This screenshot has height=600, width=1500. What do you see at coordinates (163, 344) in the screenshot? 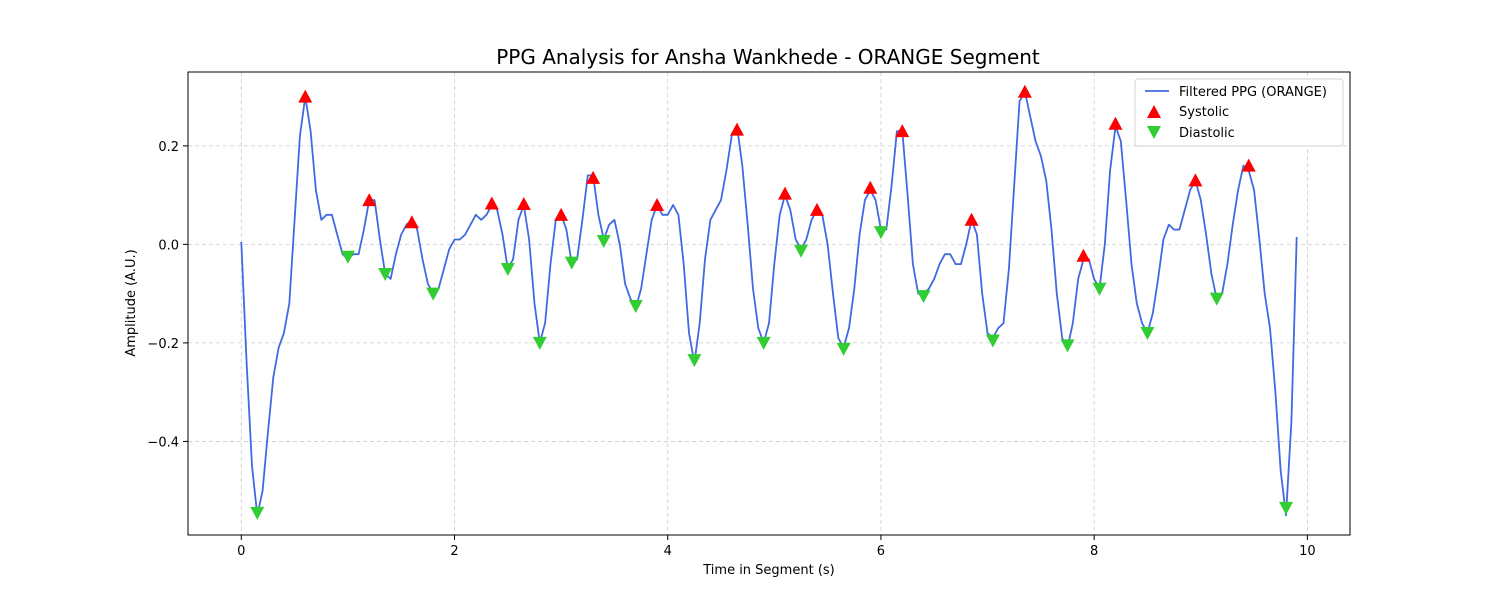
I see `y-tick-label: −0.2` at bounding box center [163, 344].